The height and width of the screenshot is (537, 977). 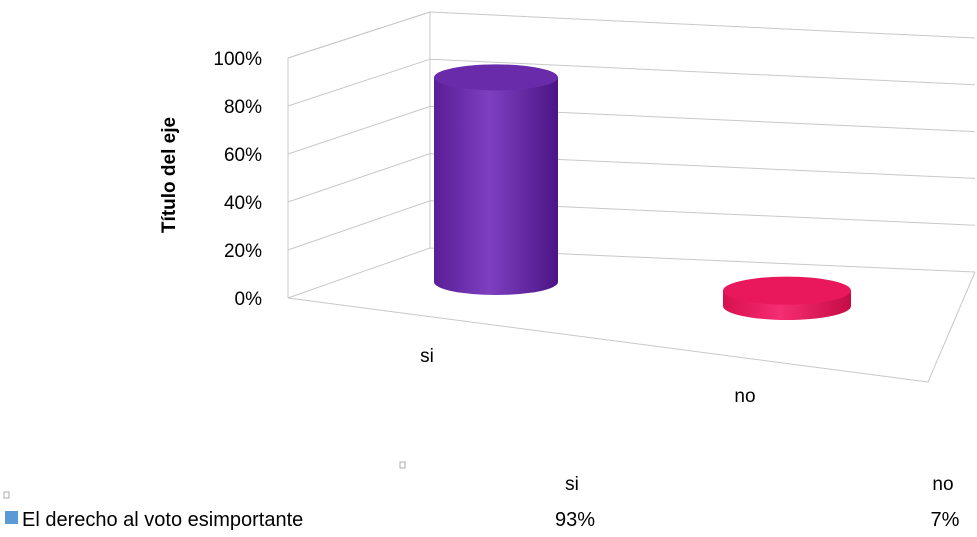 I want to click on y-tick-label: 60%, so click(x=243, y=155).